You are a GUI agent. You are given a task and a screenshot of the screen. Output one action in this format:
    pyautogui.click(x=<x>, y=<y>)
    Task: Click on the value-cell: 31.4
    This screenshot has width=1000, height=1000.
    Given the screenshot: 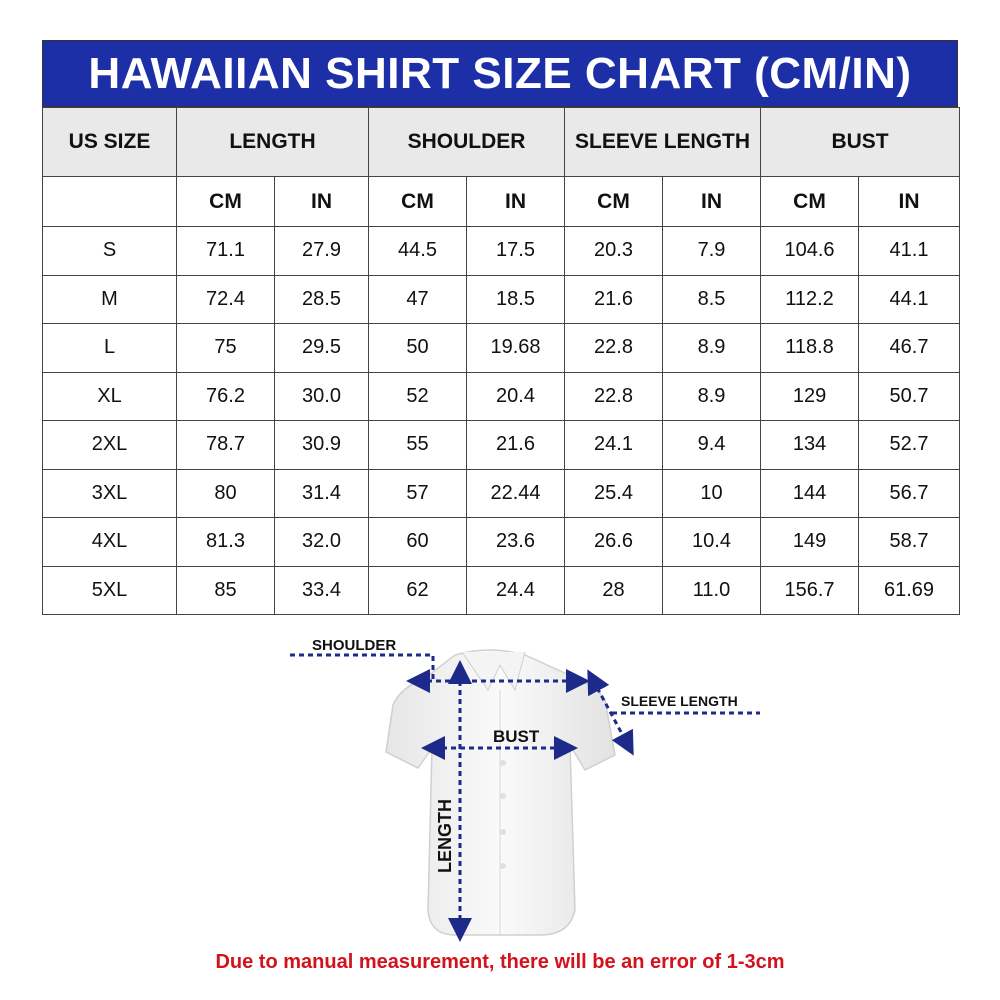 What is the action you would take?
    pyautogui.click(x=321, y=493)
    